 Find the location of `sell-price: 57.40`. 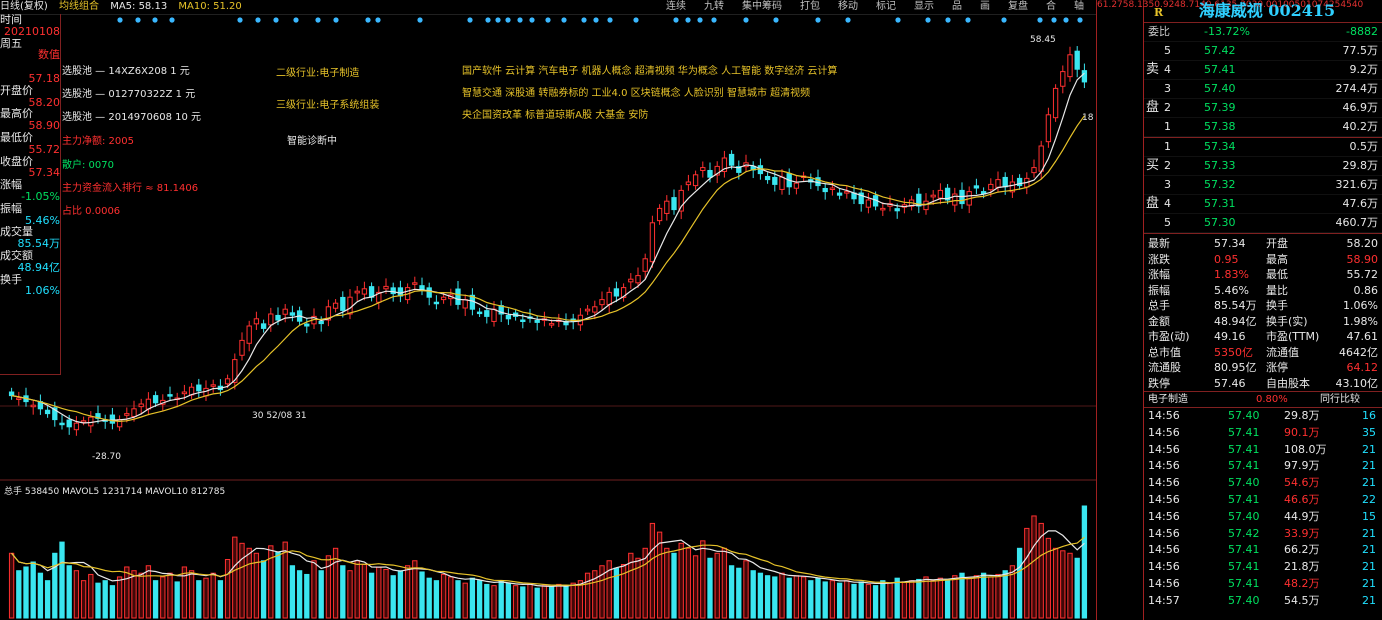

sell-price: 57.40 is located at coordinates (1220, 88).